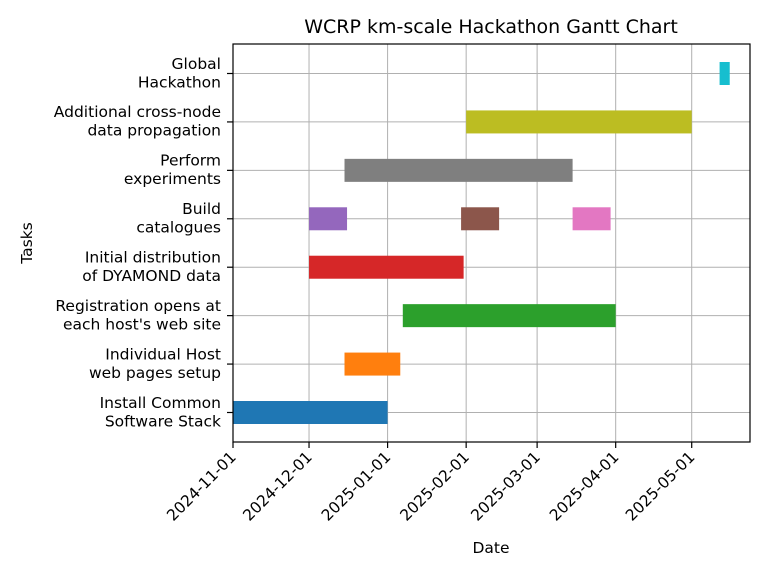 The image size is (768, 576). I want to click on y-tick-label: Individual Host, so click(163, 354).